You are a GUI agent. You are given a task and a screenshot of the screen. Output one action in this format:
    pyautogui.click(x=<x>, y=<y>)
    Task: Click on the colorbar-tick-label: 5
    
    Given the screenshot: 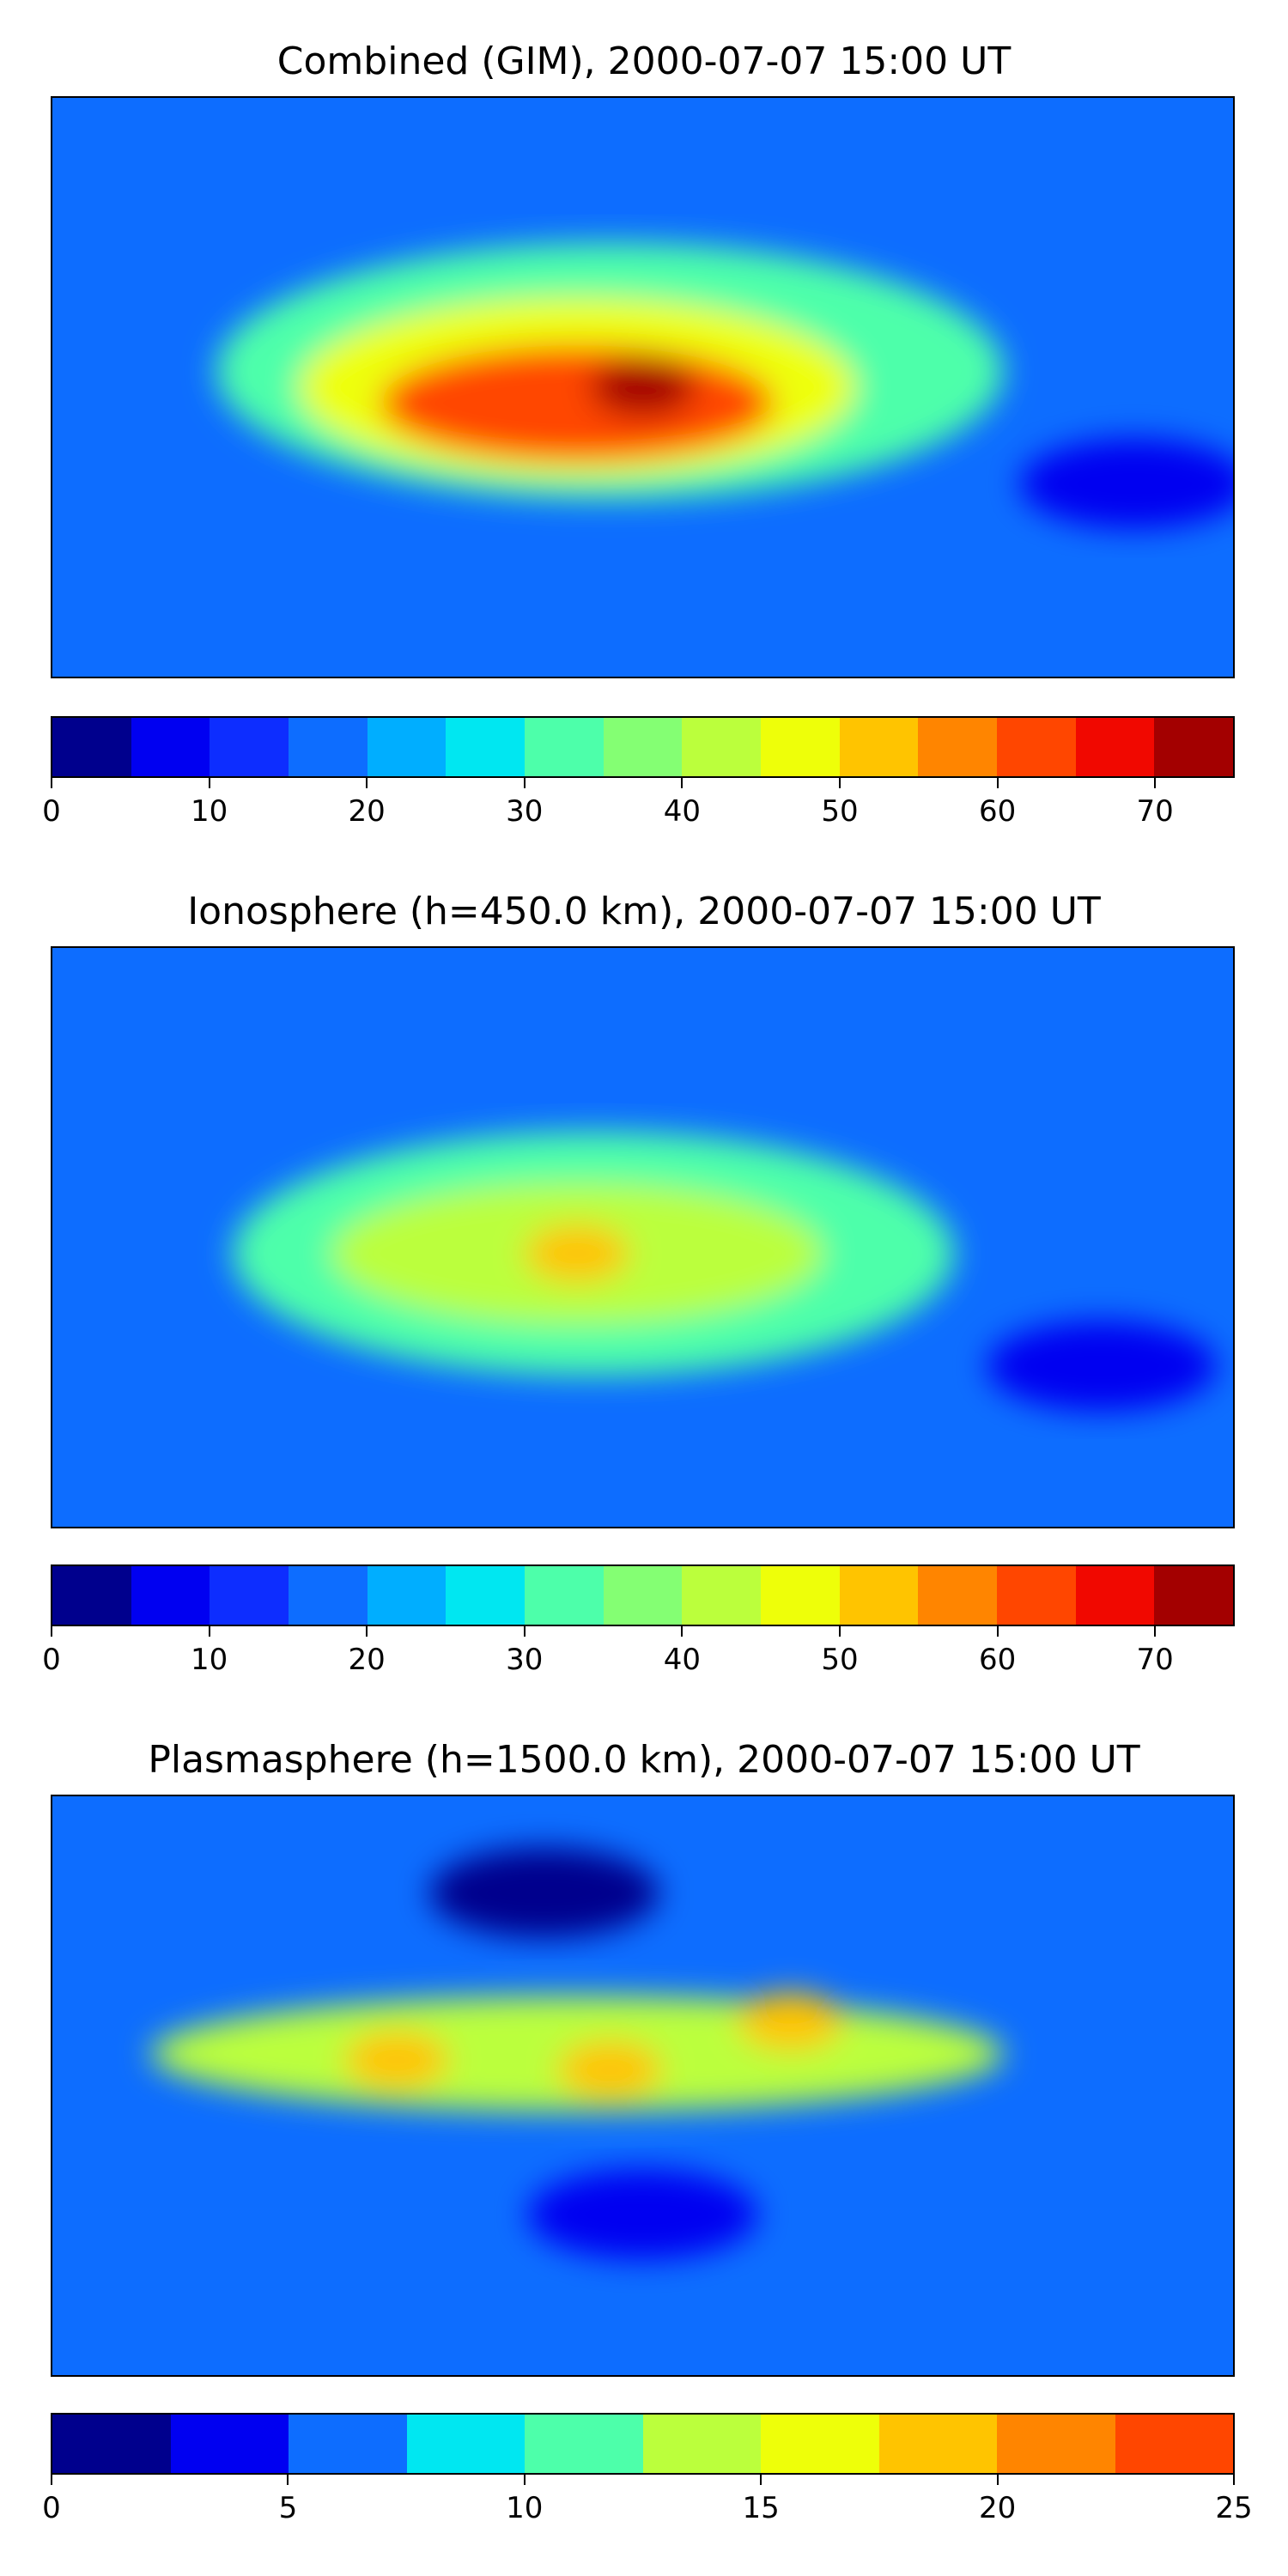 What is the action you would take?
    pyautogui.click(x=288, y=2508)
    